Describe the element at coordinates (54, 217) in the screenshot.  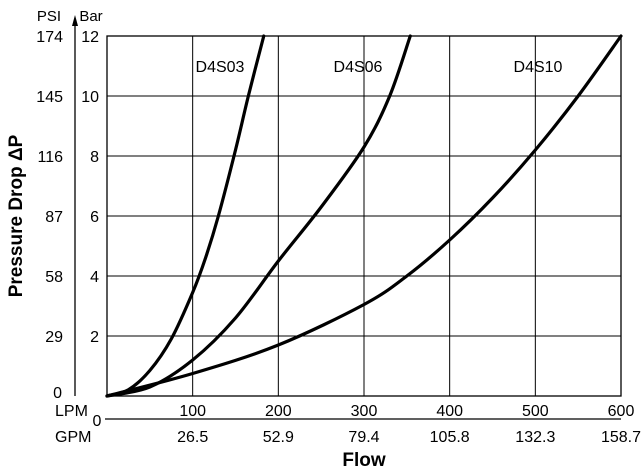
I see `y-tick-label-psi: 87` at that location.